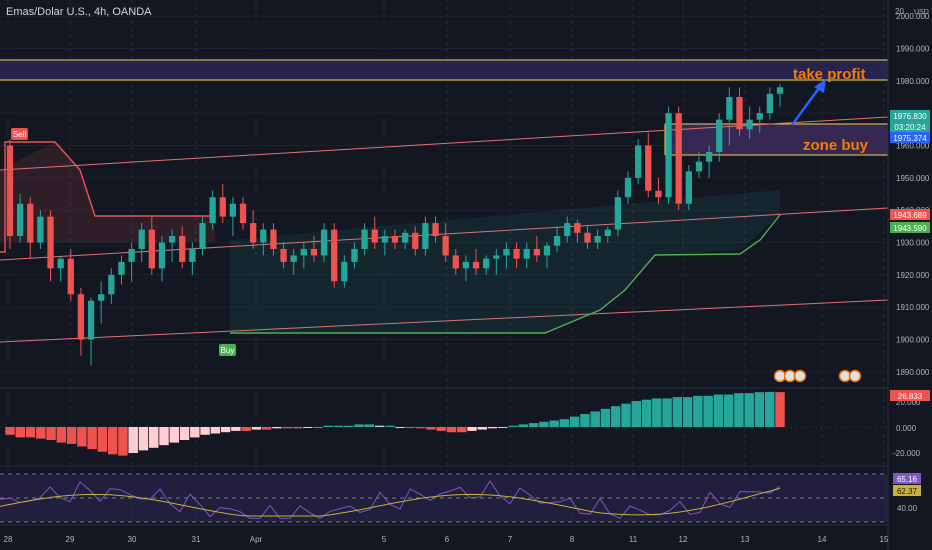 The image size is (932, 550). Describe the element at coordinates (907, 478) in the screenshot. I see `rsi-value-badge` at that location.